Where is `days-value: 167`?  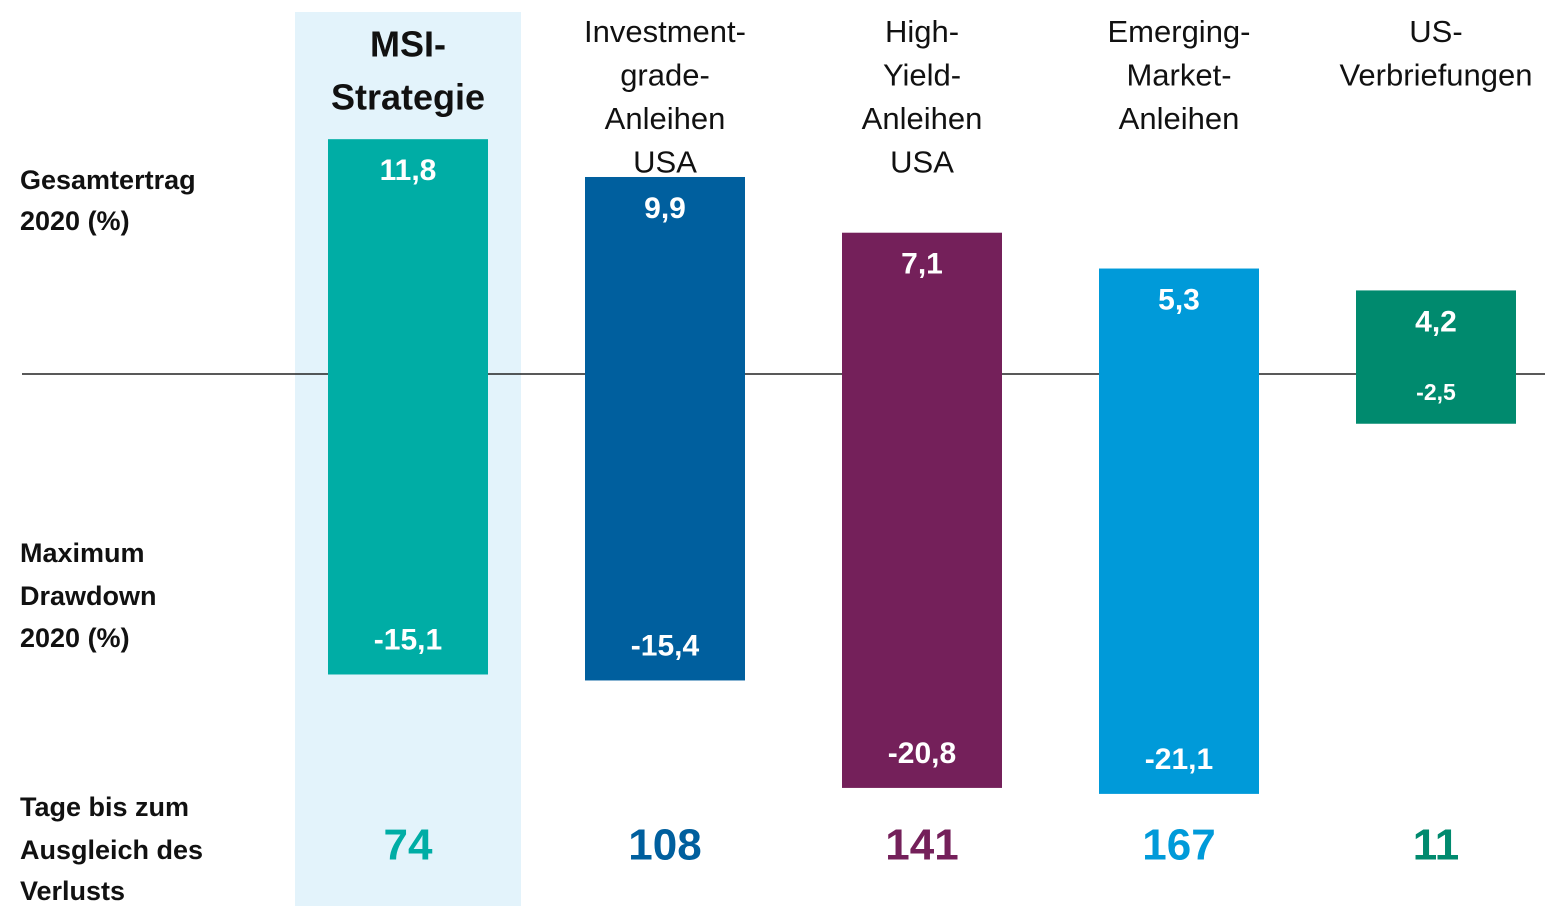 days-value: 167 is located at coordinates (1178, 845).